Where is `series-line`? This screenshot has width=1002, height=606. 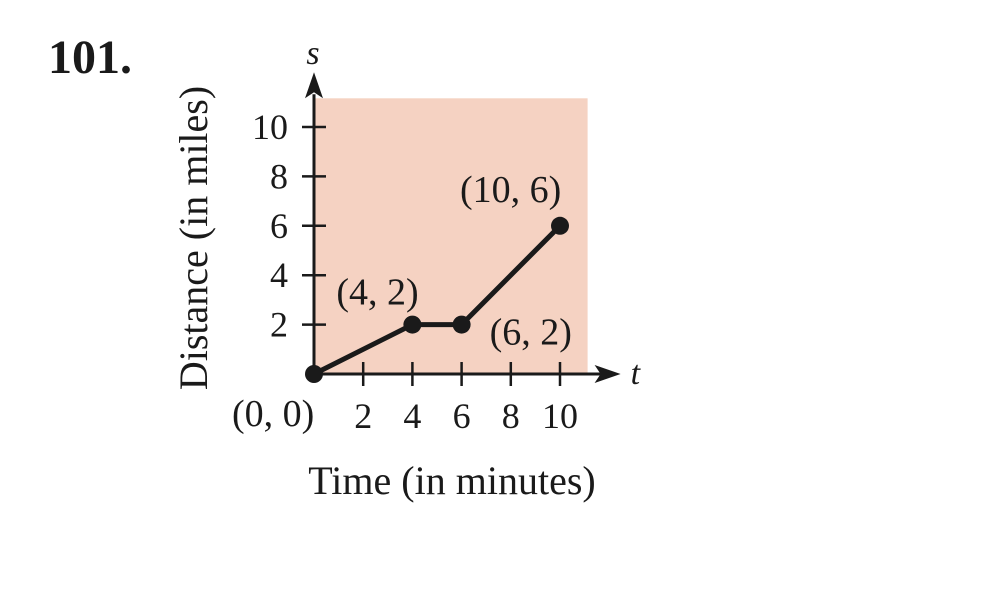 series-line is located at coordinates (437, 300).